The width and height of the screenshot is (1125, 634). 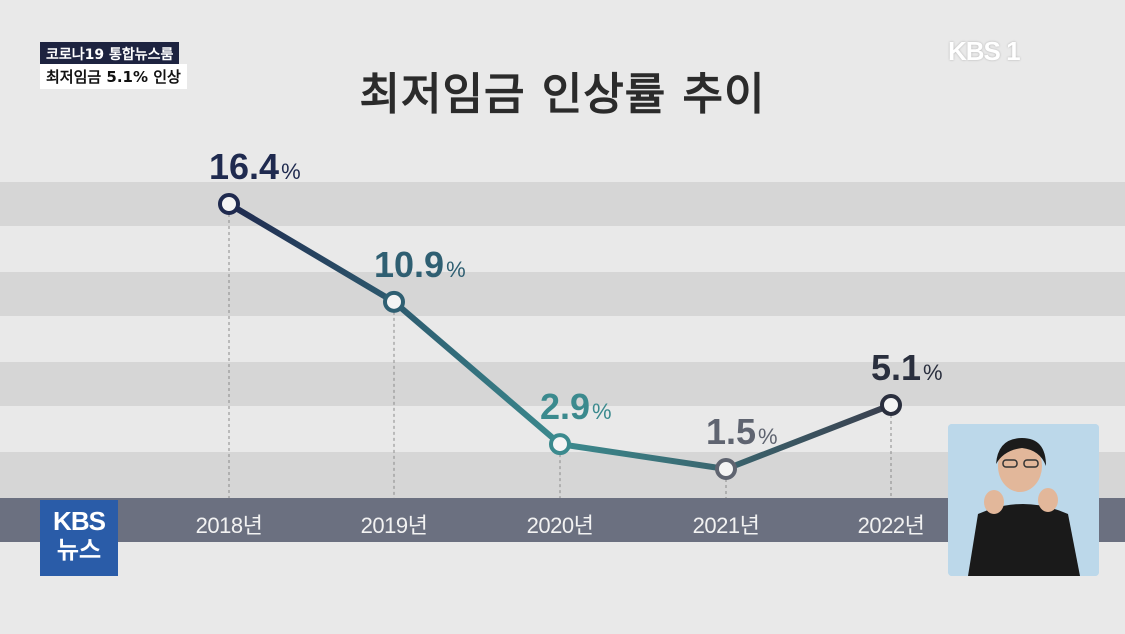 What do you see at coordinates (394, 525) in the screenshot?
I see `x-tick-label: 2019년` at bounding box center [394, 525].